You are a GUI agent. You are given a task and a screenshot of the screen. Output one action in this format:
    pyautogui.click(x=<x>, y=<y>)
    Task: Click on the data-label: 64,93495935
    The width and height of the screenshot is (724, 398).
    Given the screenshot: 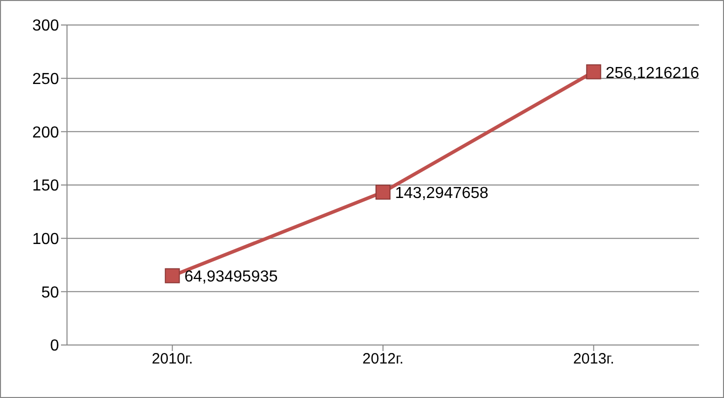 What is the action you would take?
    pyautogui.click(x=231, y=277)
    